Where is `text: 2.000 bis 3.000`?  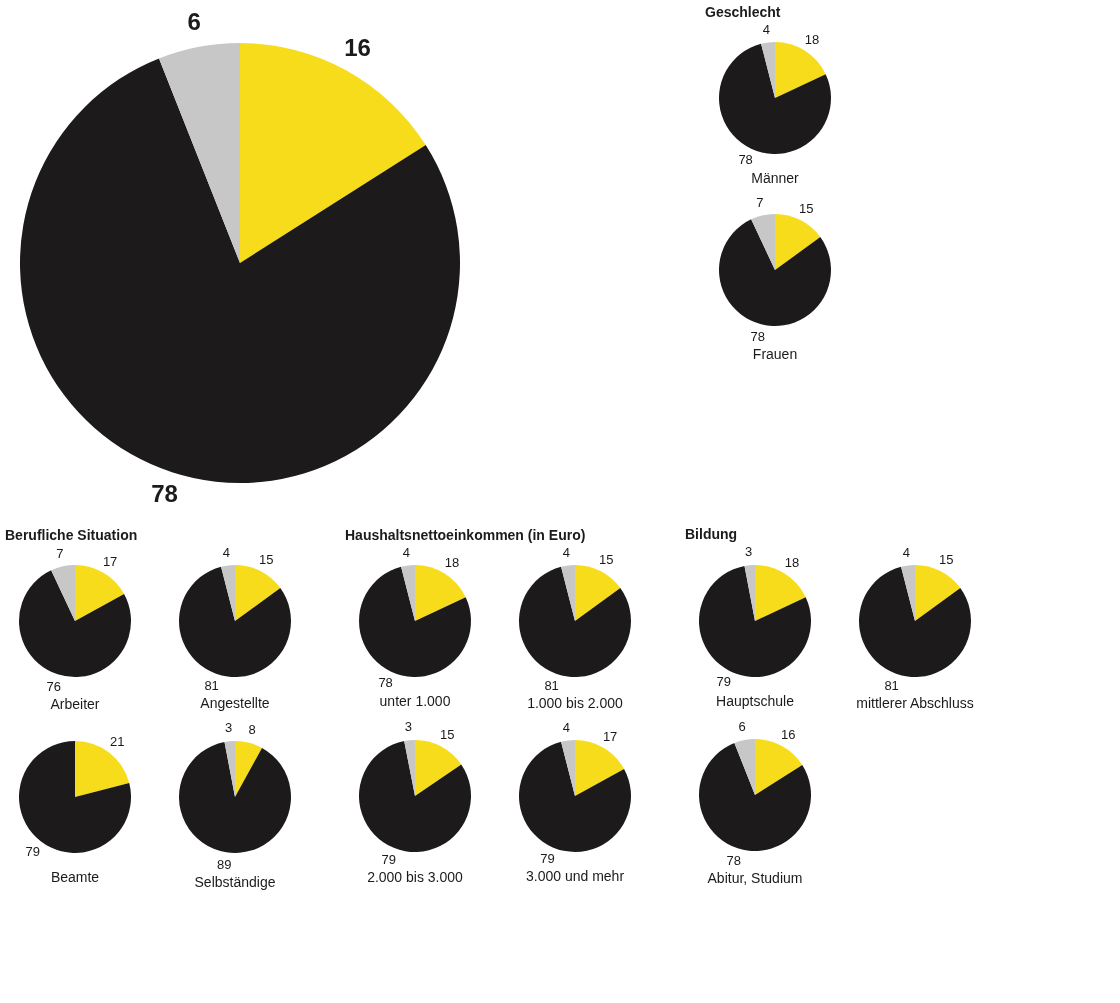 text: 2.000 bis 3.000 is located at coordinates (415, 876).